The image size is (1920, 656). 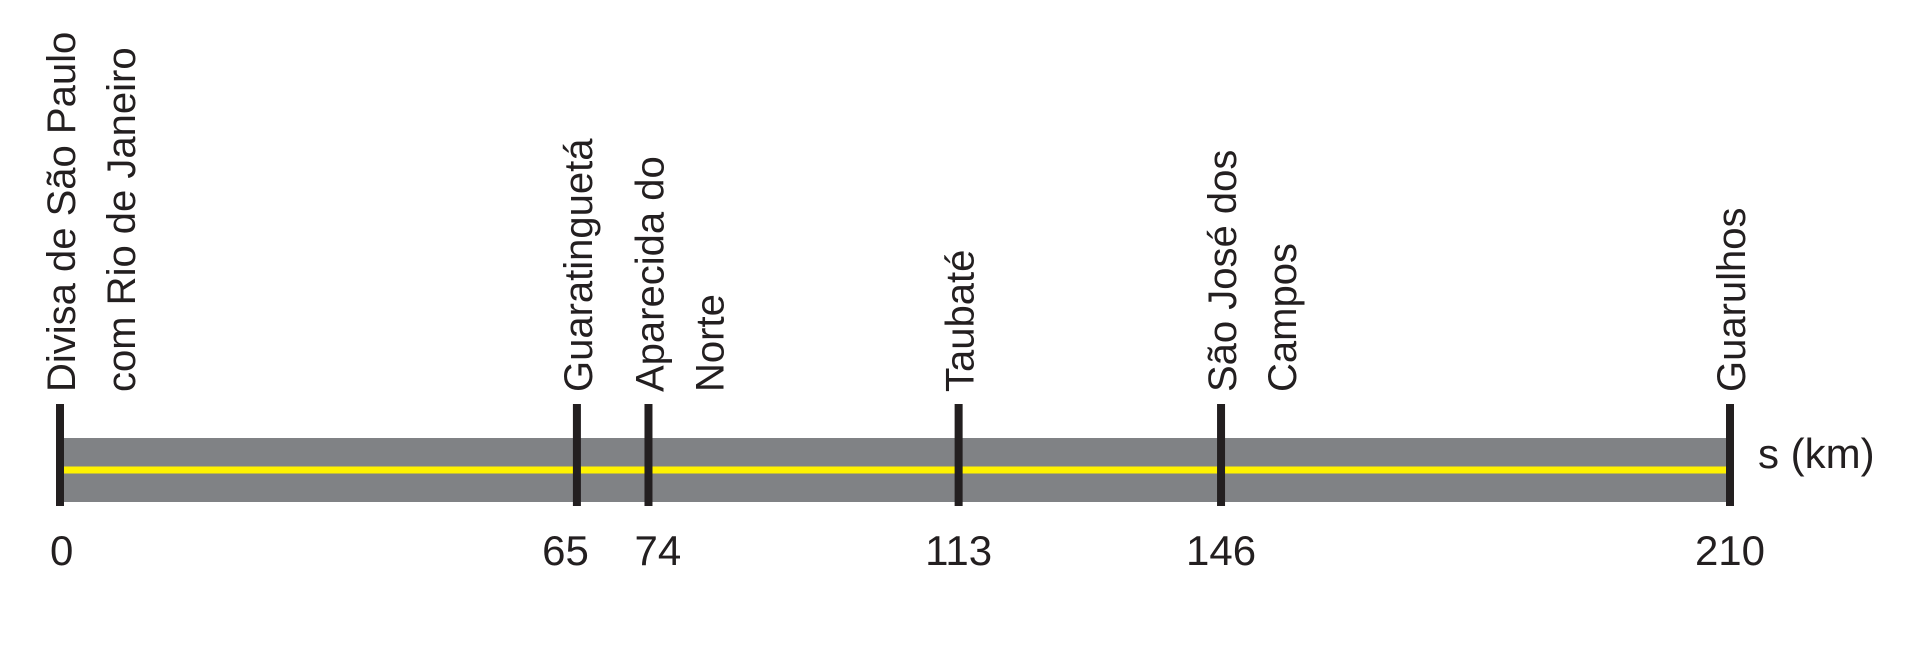 I want to click on city-name-line: São José dos, so click(x=1223, y=271).